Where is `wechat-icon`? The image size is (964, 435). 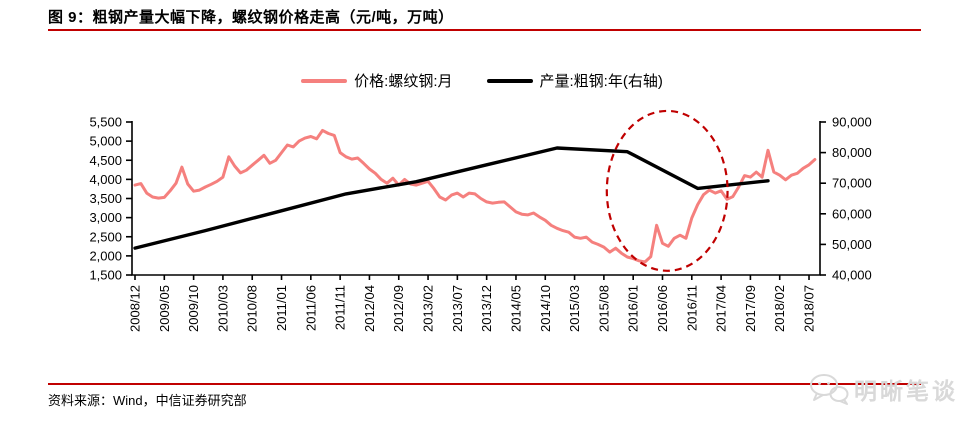 wechat-icon is located at coordinates (829, 389).